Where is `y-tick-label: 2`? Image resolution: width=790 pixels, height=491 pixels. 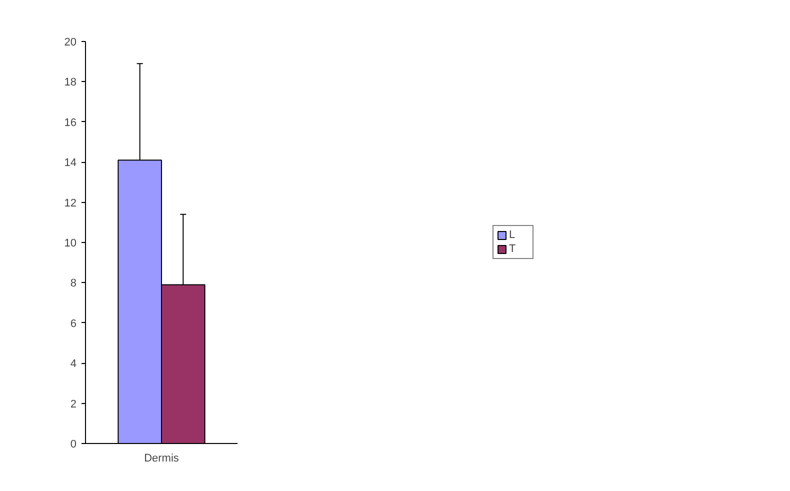 y-tick-label: 2 is located at coordinates (73, 404).